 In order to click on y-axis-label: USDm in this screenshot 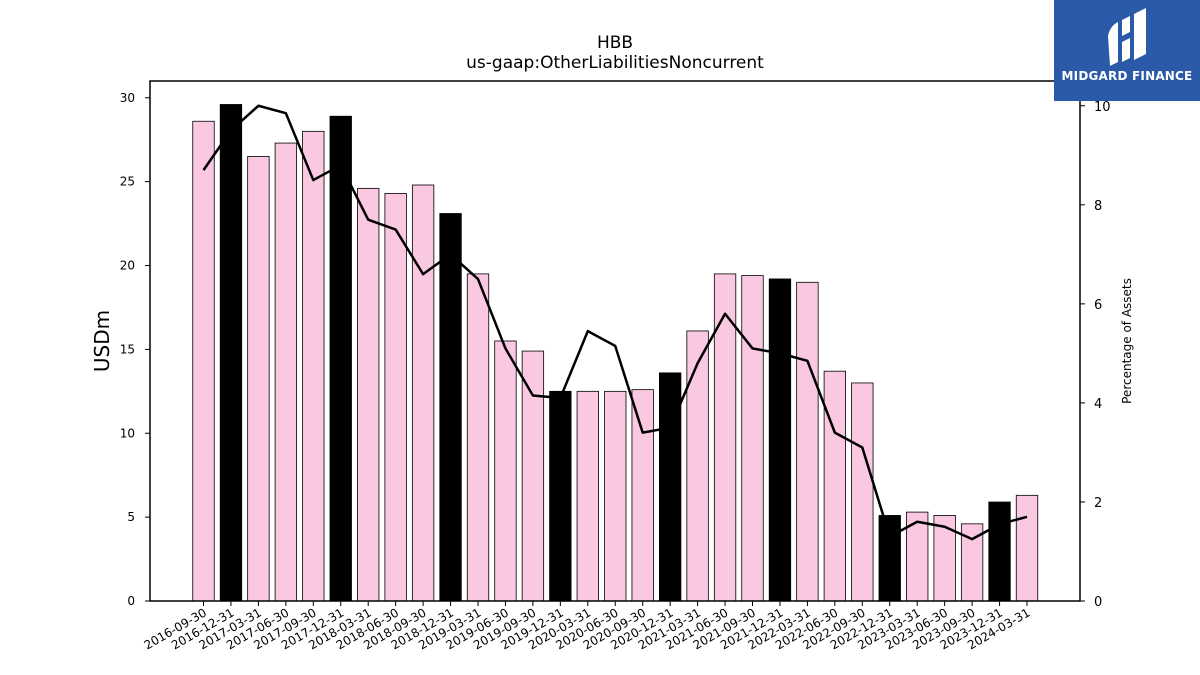, I will do `click(102, 341)`.